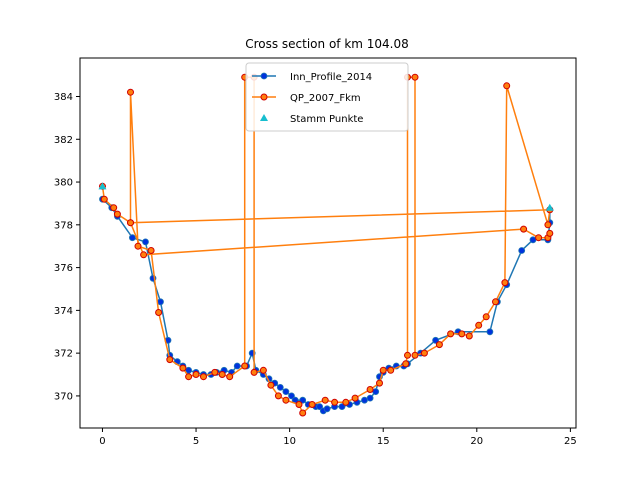 This screenshot has height=480, width=640. What do you see at coordinates (102, 441) in the screenshot?
I see `x-tick-label: 0` at bounding box center [102, 441].